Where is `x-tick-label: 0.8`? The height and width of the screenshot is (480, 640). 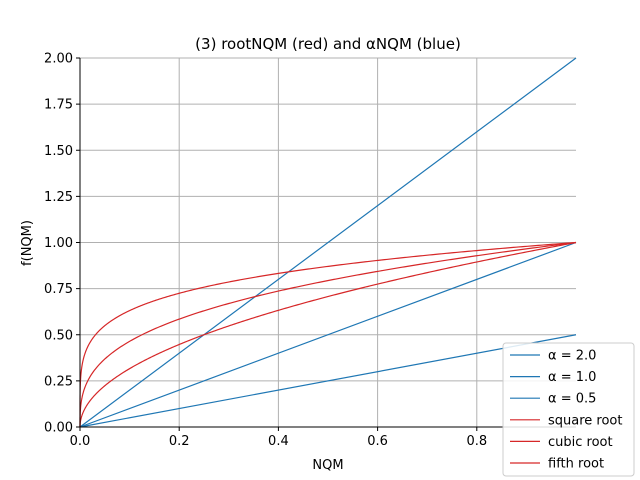 x-tick-label: 0.8 is located at coordinates (476, 441).